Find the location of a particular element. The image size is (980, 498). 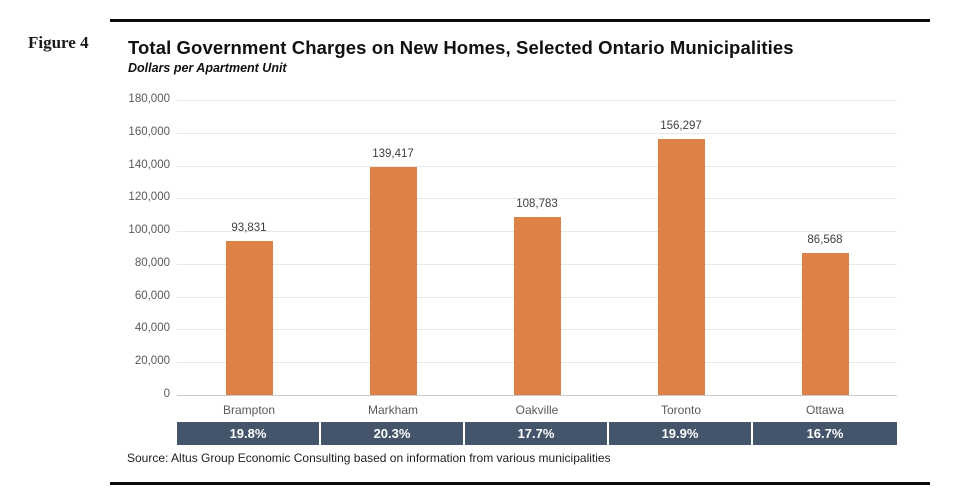

percent-band-cell: 17.7% is located at coordinates (537, 433).